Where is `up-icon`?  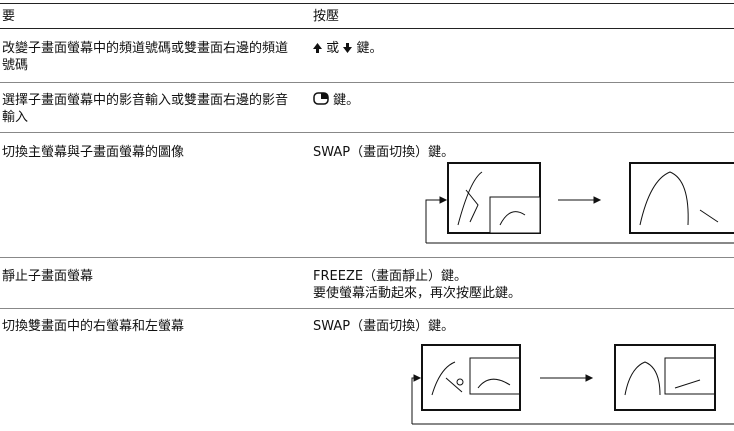
up-icon is located at coordinates (317, 48).